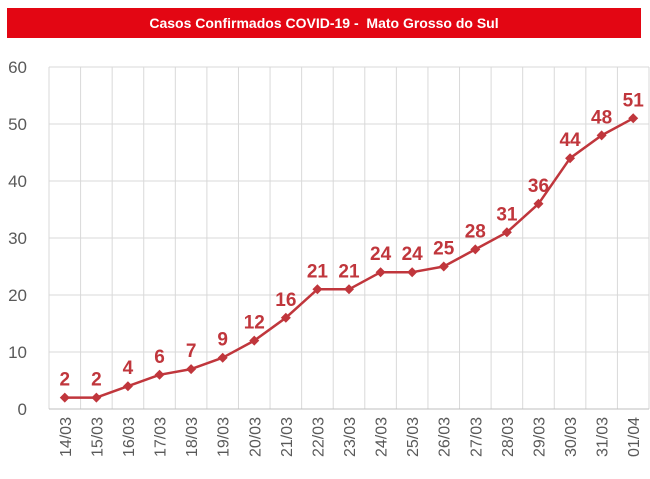  What do you see at coordinates (22, 409) in the screenshot?
I see `y-tick-label: 0` at bounding box center [22, 409].